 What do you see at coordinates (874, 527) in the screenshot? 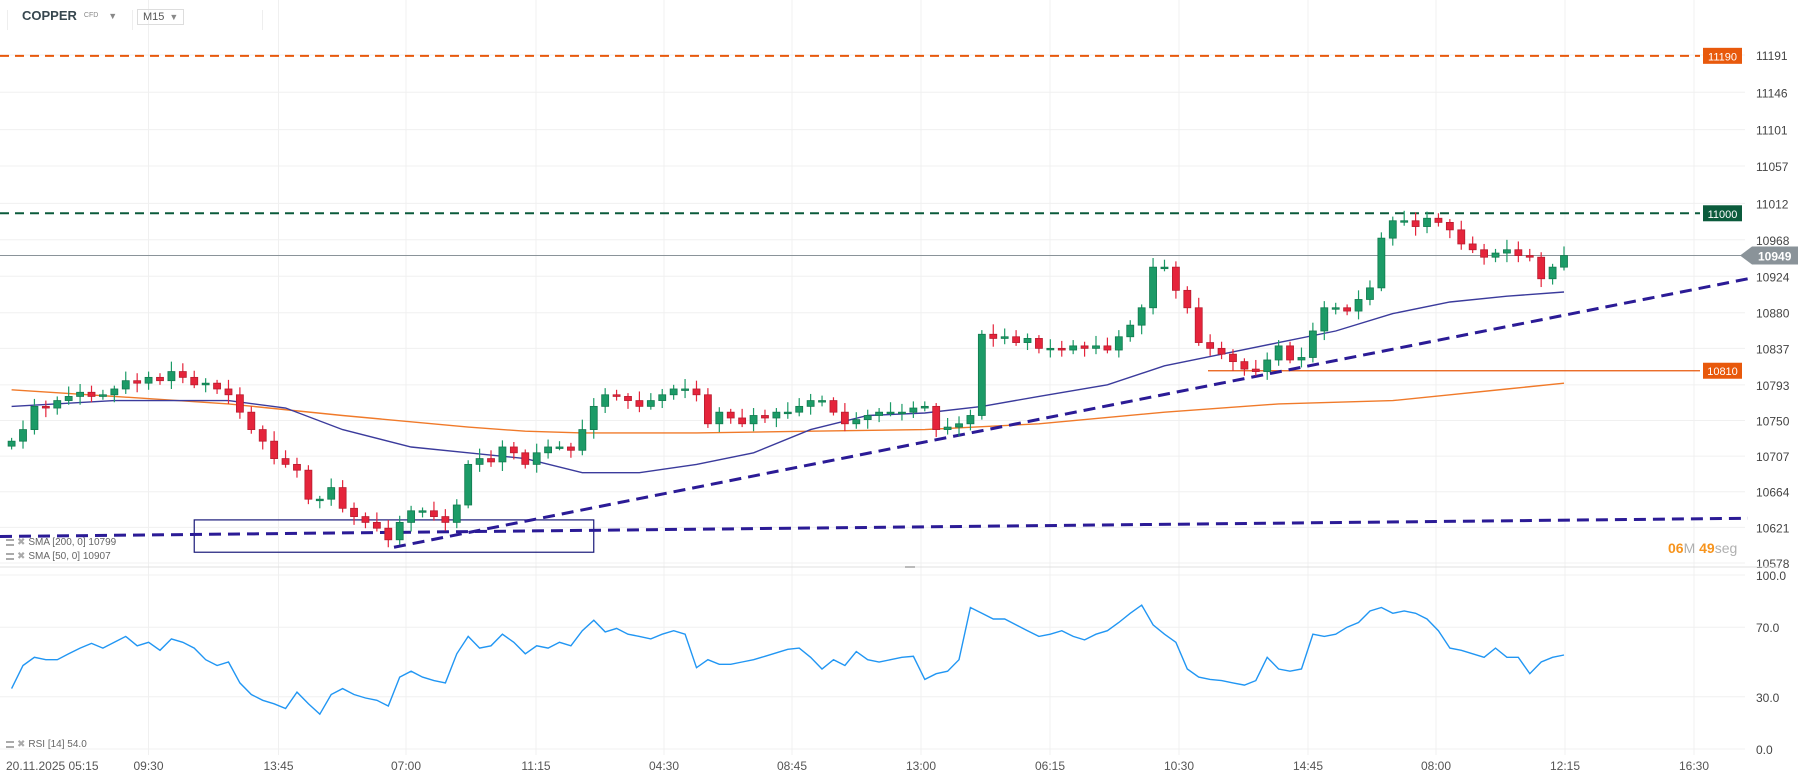
I see `trendline` at bounding box center [874, 527].